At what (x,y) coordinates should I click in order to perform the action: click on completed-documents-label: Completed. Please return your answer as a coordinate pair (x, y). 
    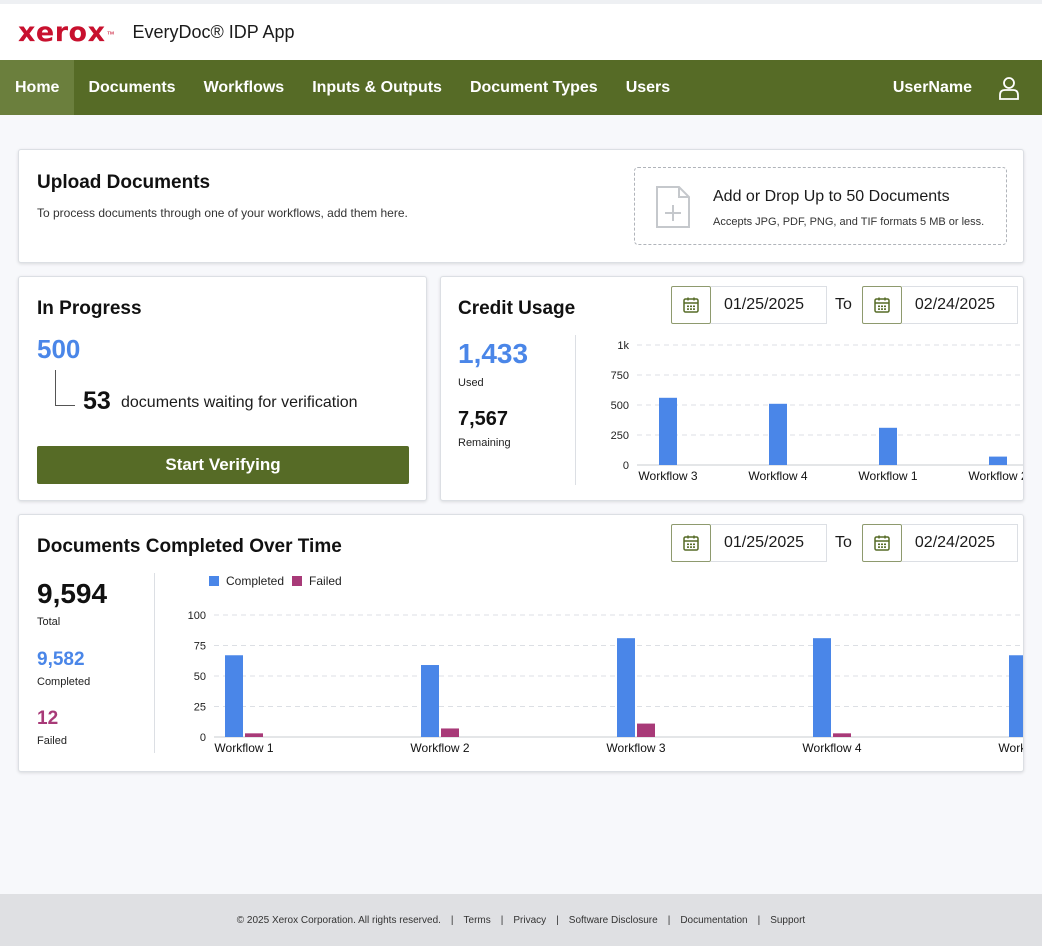
    Looking at the image, I should click on (64, 682).